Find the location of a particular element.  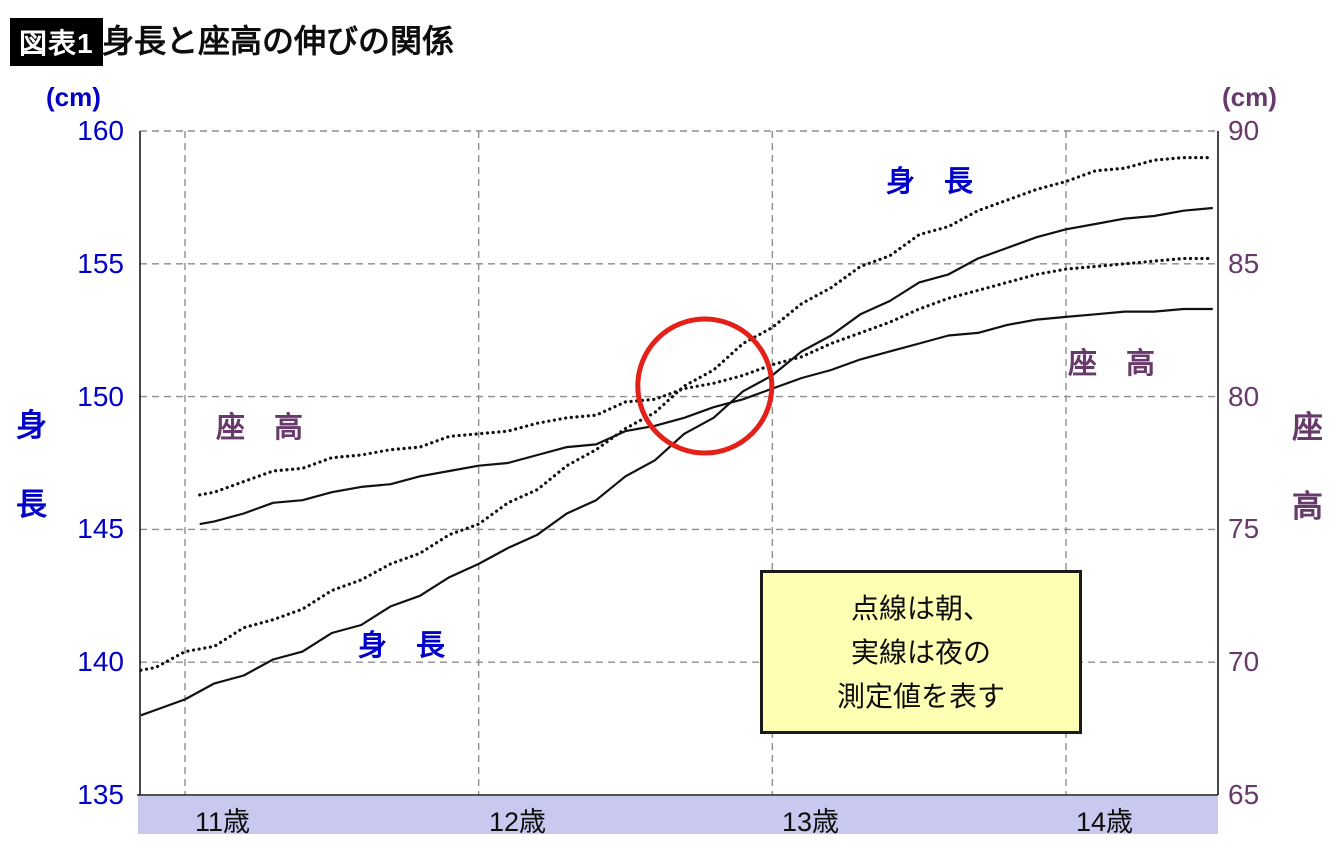

right-axis-title-char-1: 座 is located at coordinates (1307, 427).